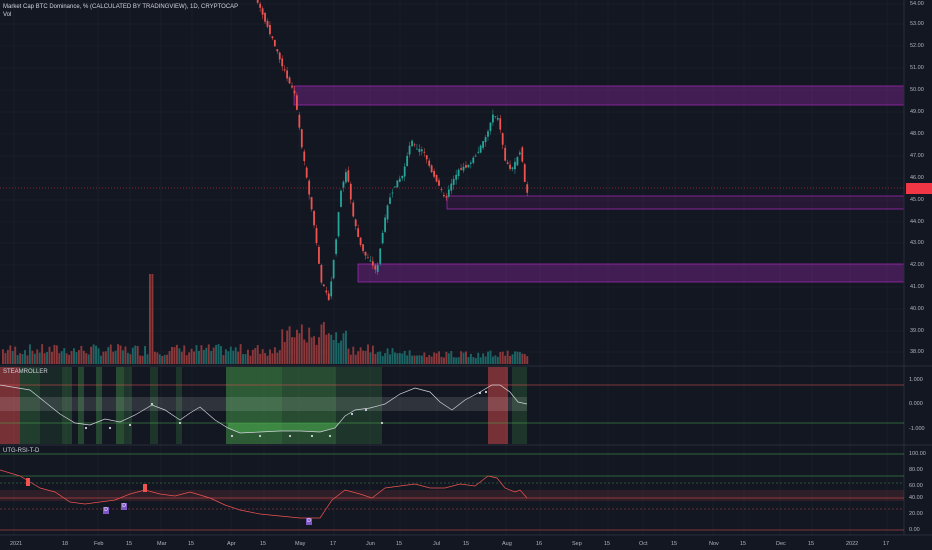 Image resolution: width=932 pixels, height=550 pixels. What do you see at coordinates (25, 372) in the screenshot?
I see `steamroller-title: STEAMROLLER` at bounding box center [25, 372].